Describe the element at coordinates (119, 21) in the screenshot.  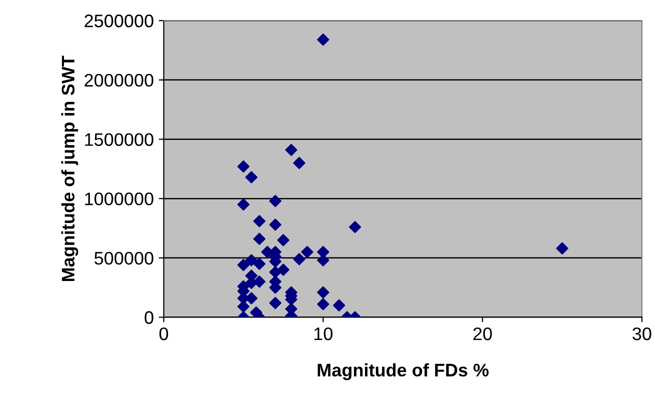
I see `y-tick-label: 2500000` at that location.